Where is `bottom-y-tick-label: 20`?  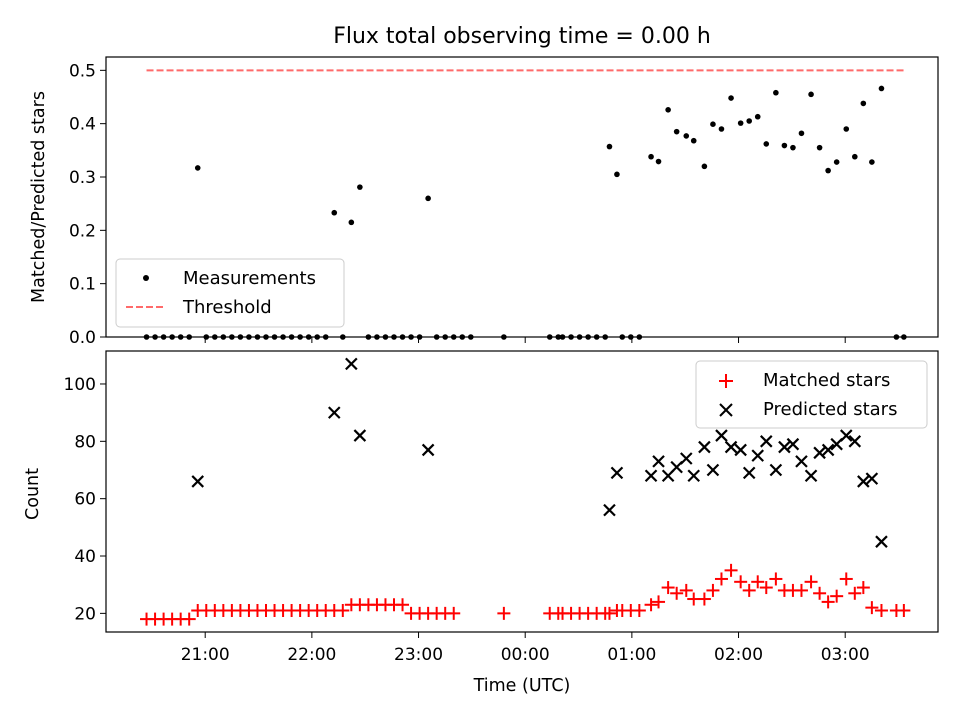 bottom-y-tick-label: 20 is located at coordinates (85, 614).